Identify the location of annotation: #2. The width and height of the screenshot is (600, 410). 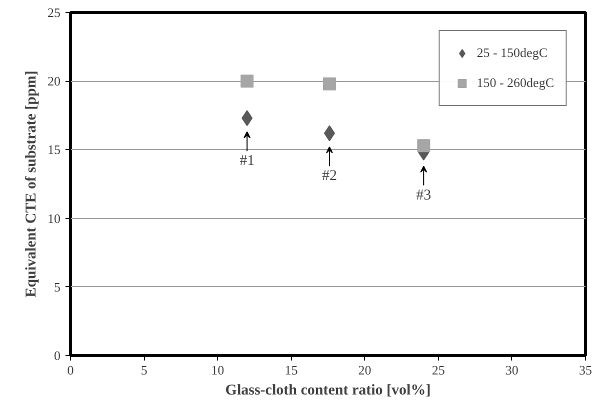
(329, 176).